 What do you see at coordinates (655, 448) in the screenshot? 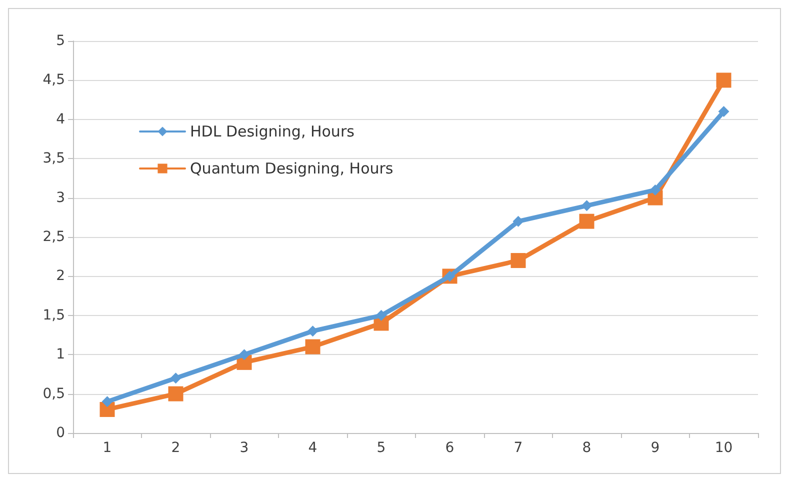
I see `x-tick-label: 9` at bounding box center [655, 448].